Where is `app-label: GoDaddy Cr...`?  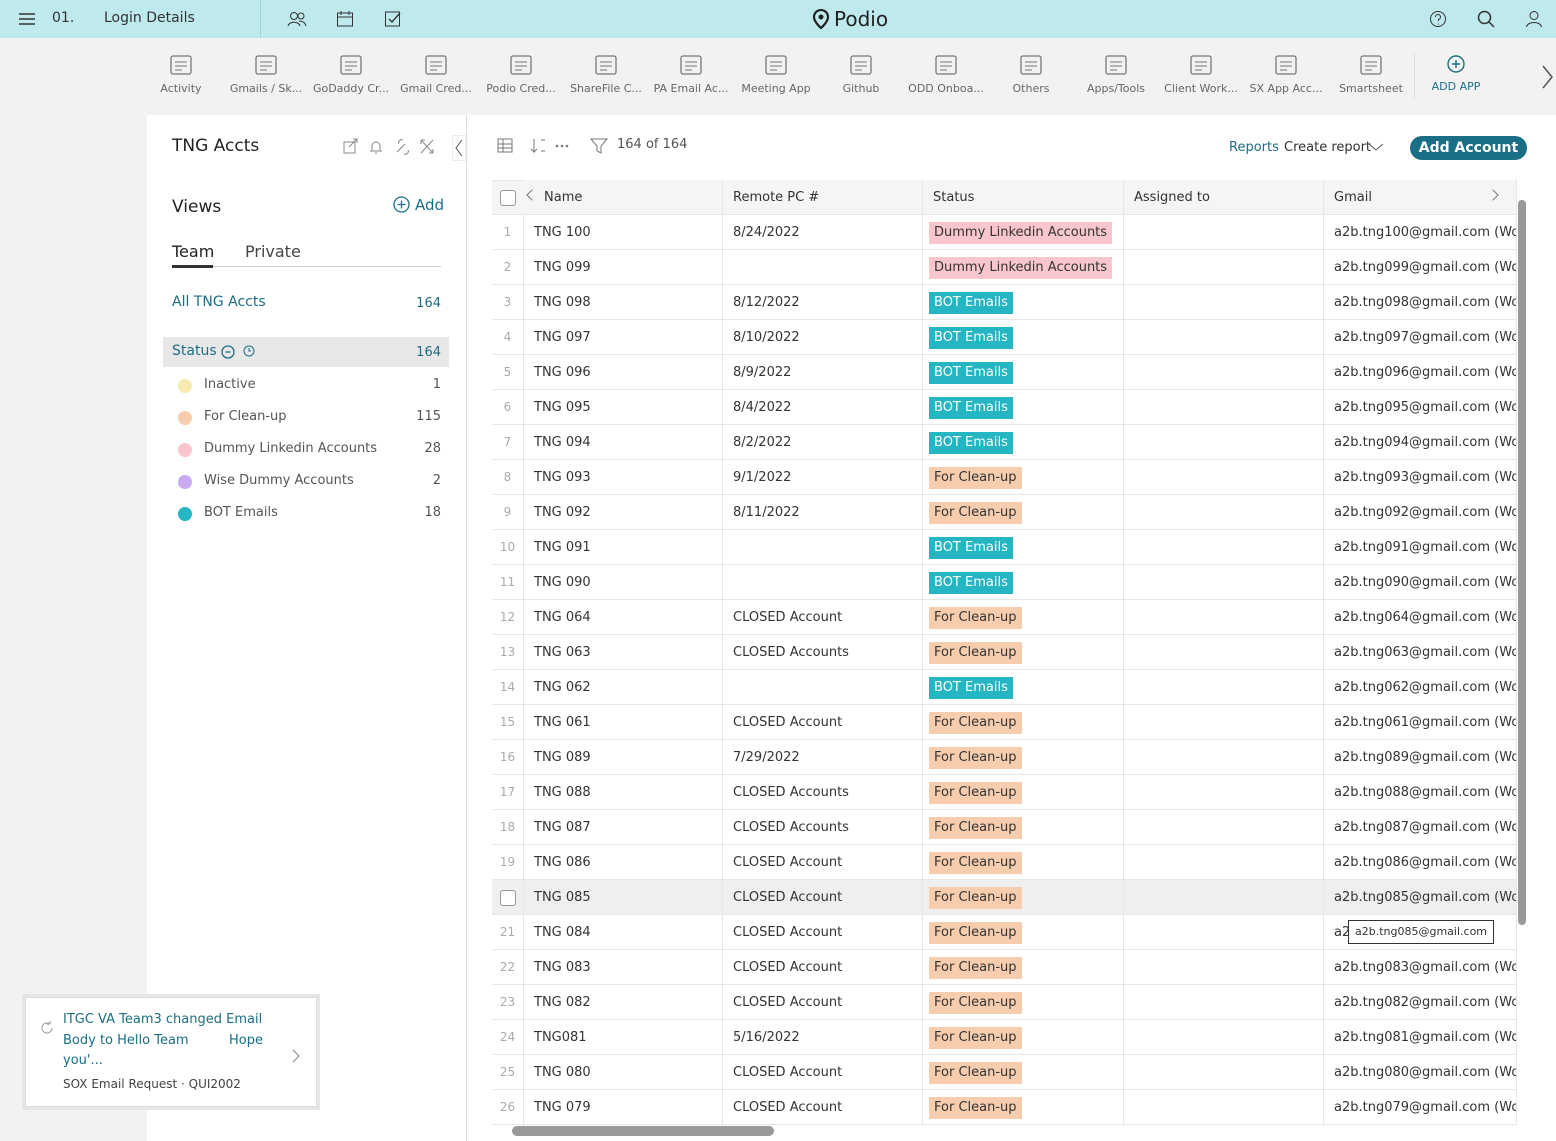
app-label: GoDaddy Cr... is located at coordinates (351, 88).